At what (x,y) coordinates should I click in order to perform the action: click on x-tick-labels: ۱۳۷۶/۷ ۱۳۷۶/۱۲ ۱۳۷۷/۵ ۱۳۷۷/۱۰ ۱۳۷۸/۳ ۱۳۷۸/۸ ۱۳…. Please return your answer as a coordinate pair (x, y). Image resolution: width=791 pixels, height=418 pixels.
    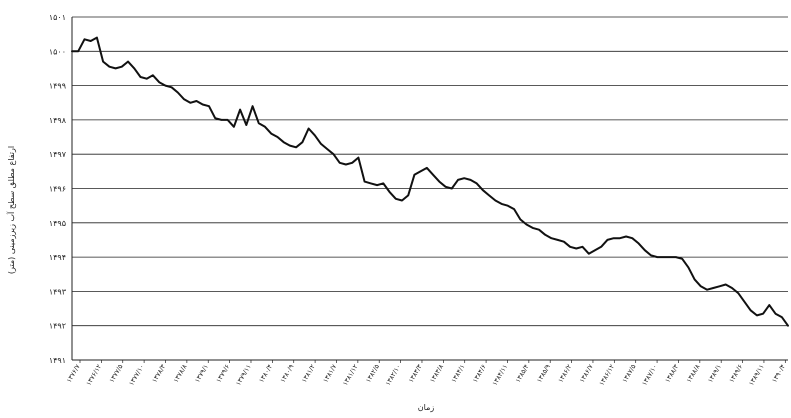
    Looking at the image, I should click on (426, 375).